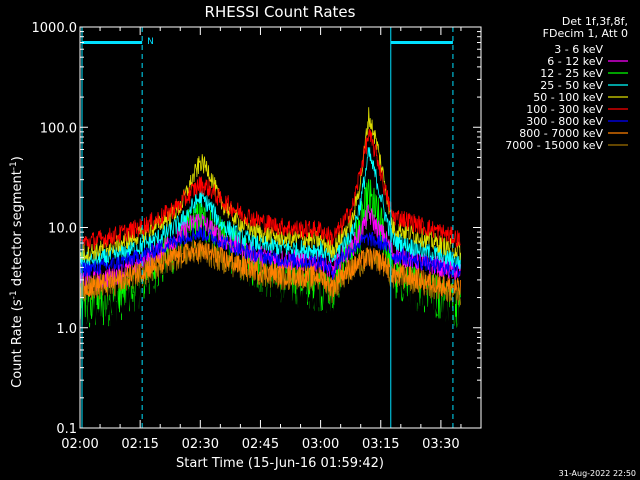 The image size is (640, 480). I want to click on timestamp: 31-Aug-2022 22:50, so click(597, 473).